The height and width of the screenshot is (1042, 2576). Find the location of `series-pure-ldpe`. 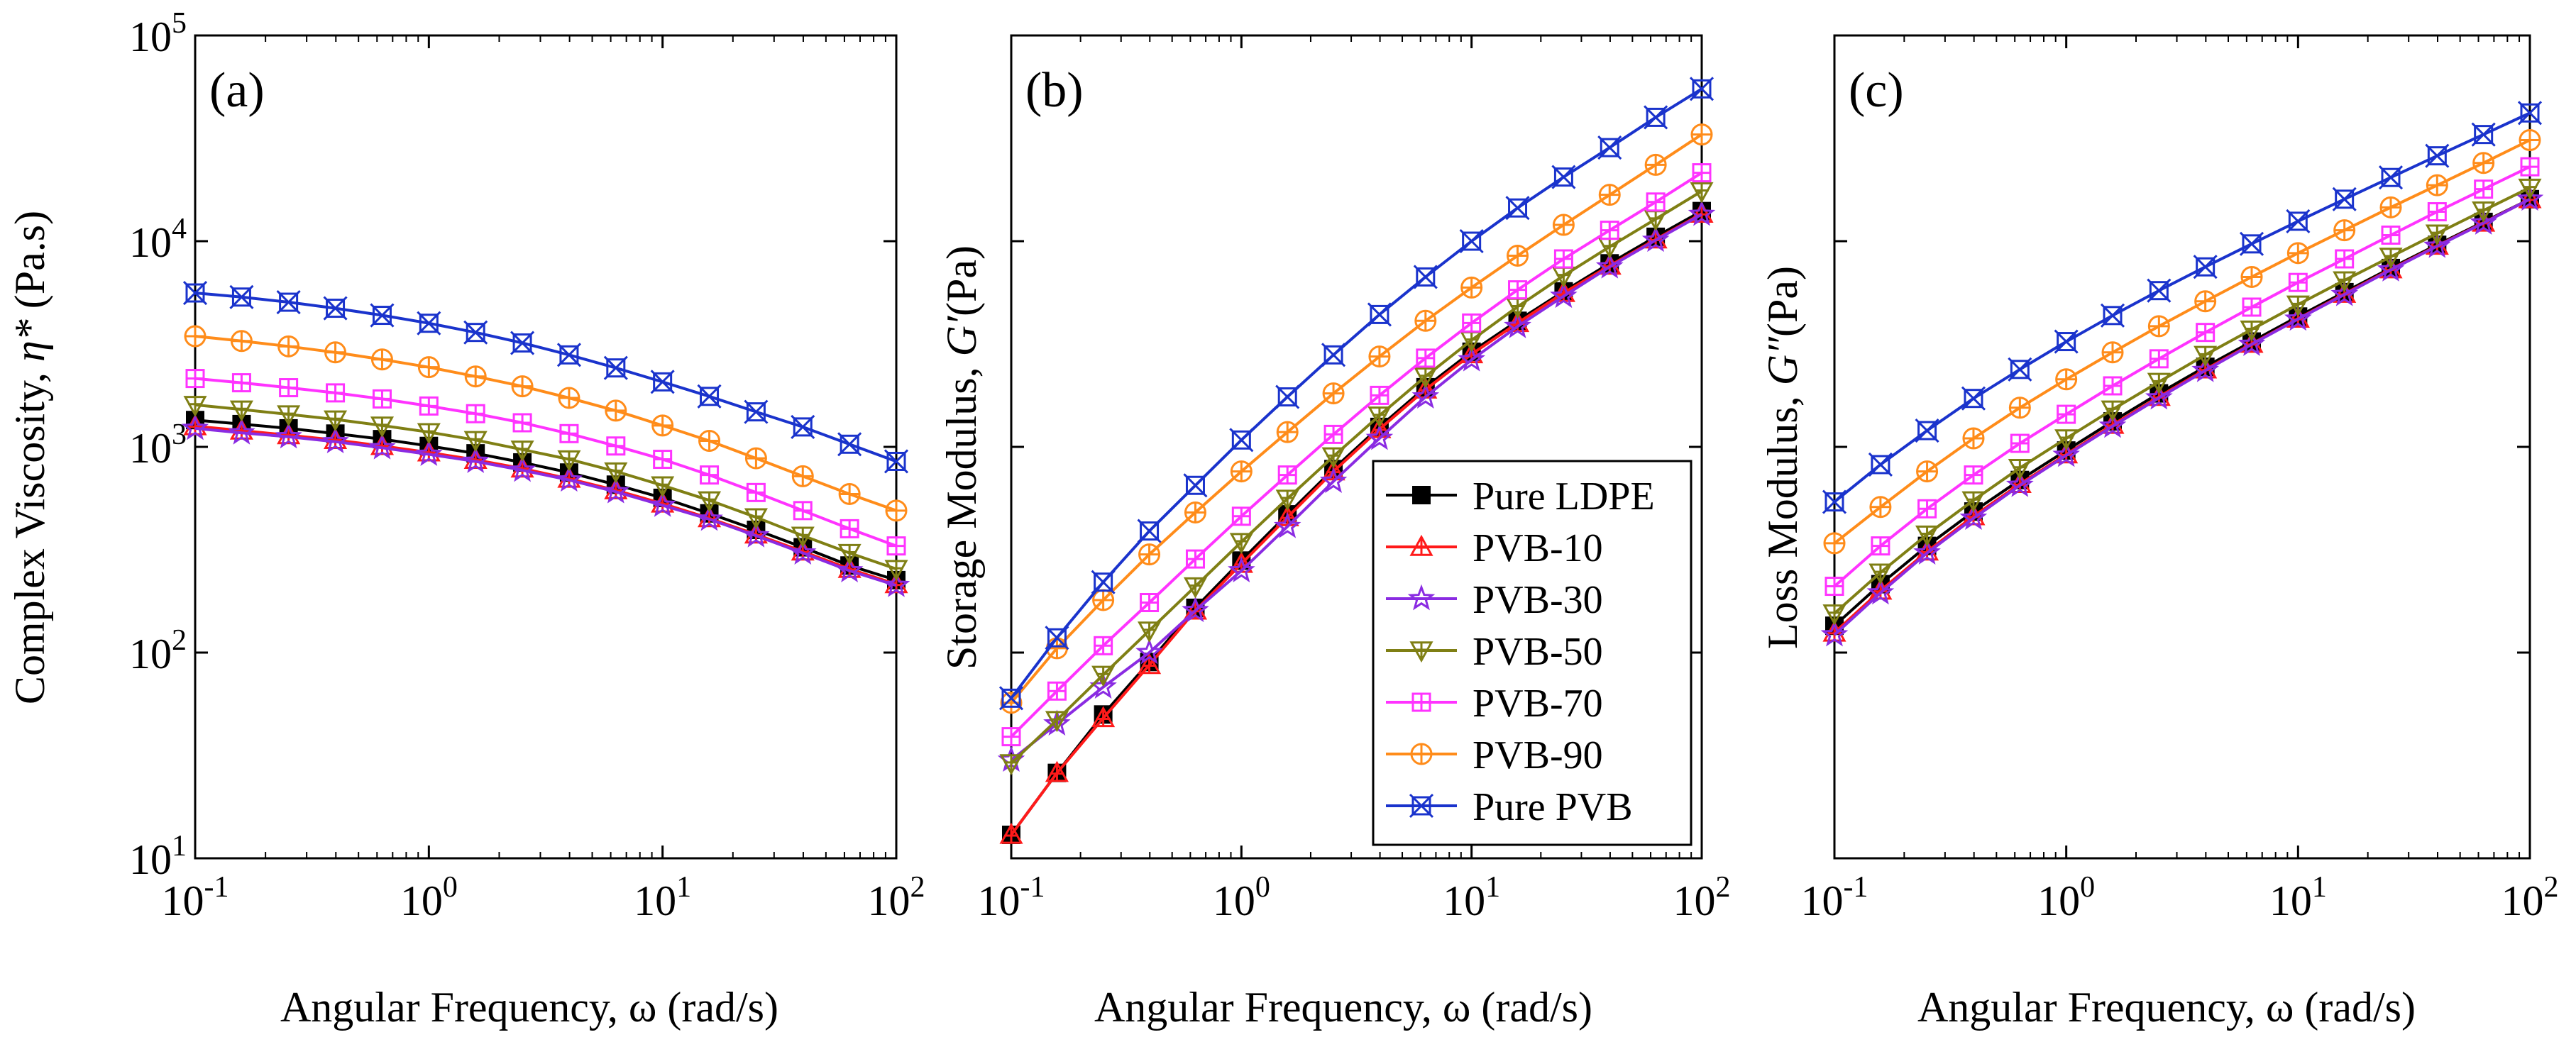

series-pure-ldpe is located at coordinates (2182, 412).